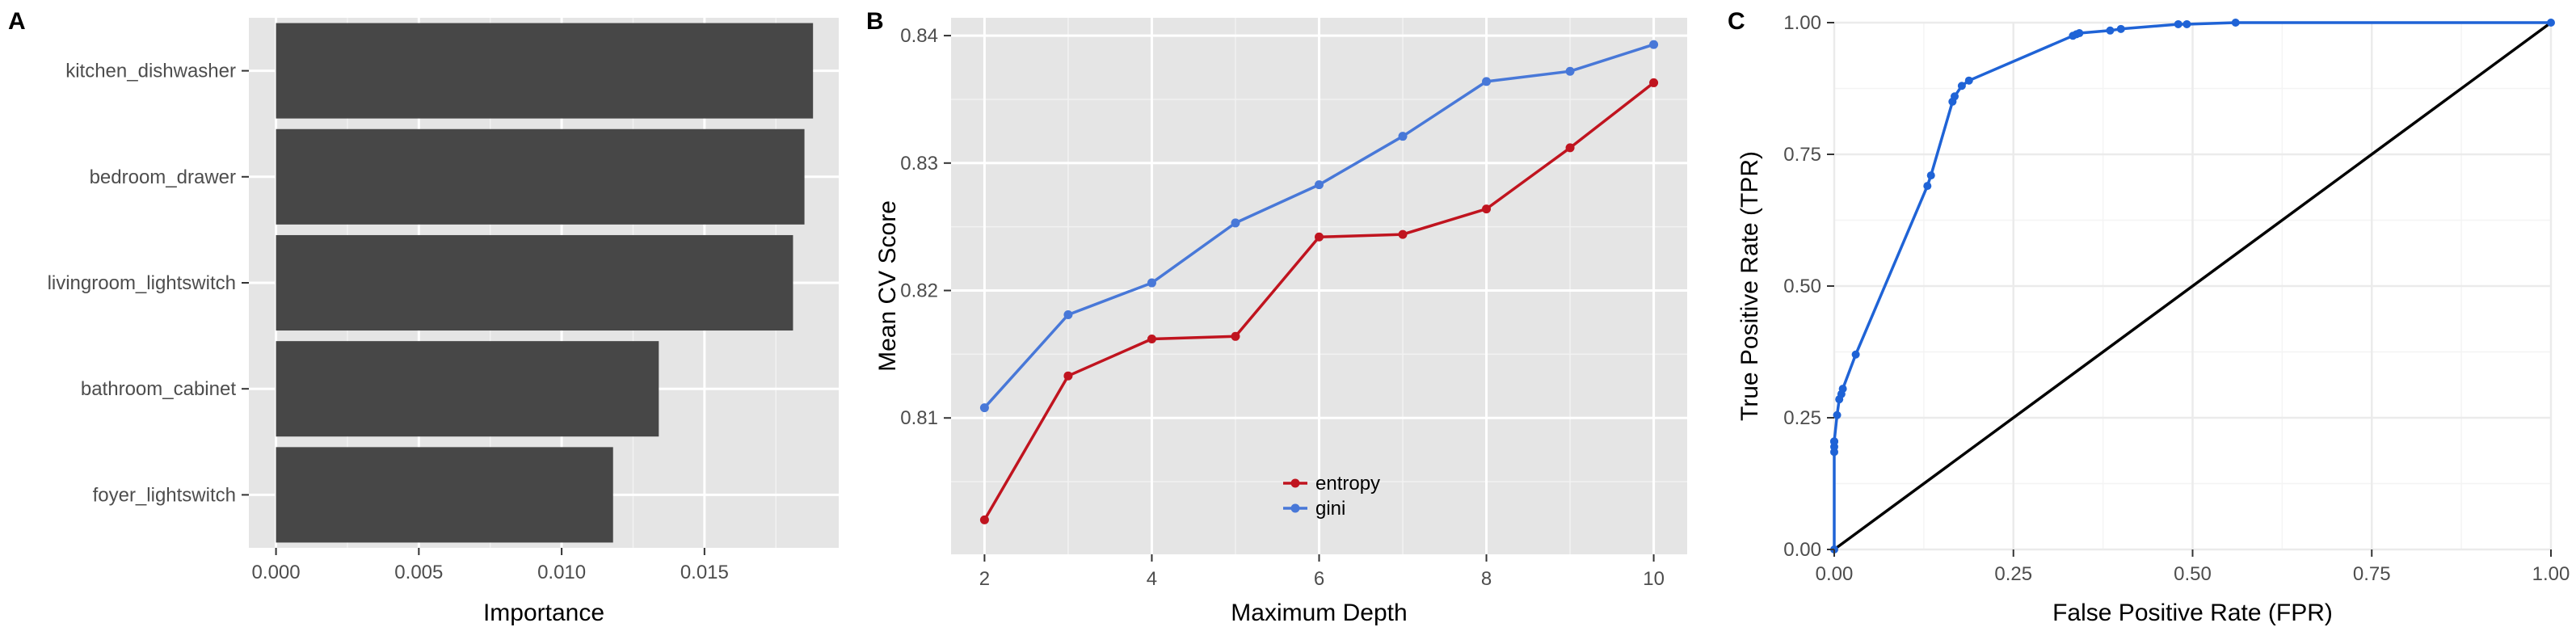  What do you see at coordinates (534, 282) in the screenshot?
I see `bar-livingroom-lightswitch` at bounding box center [534, 282].